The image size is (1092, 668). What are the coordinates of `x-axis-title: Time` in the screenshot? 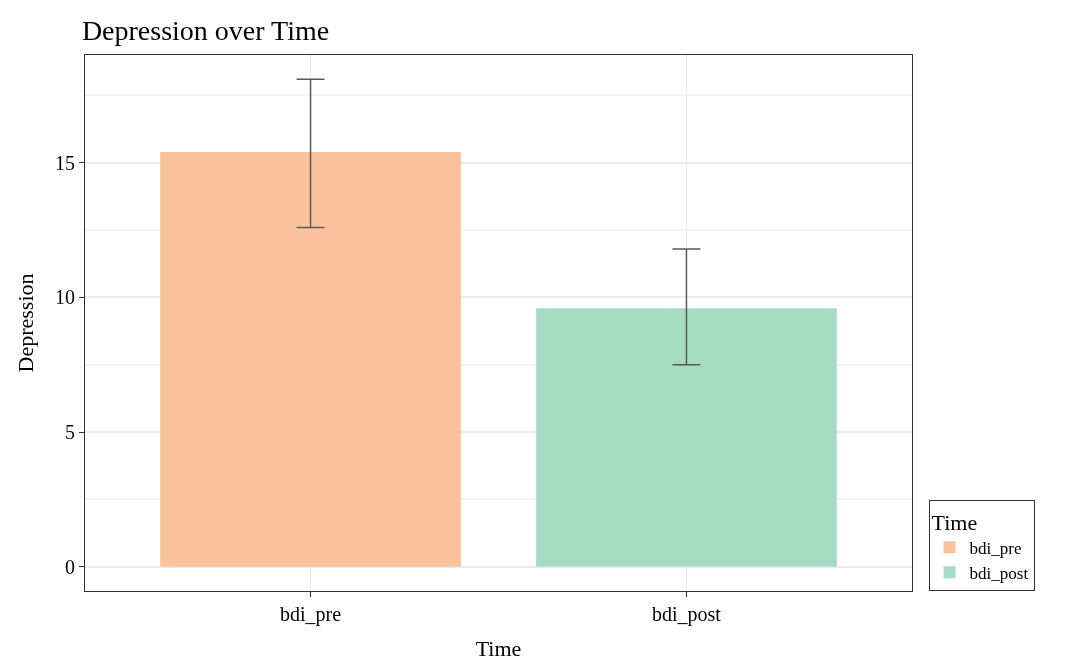 It's located at (498, 648).